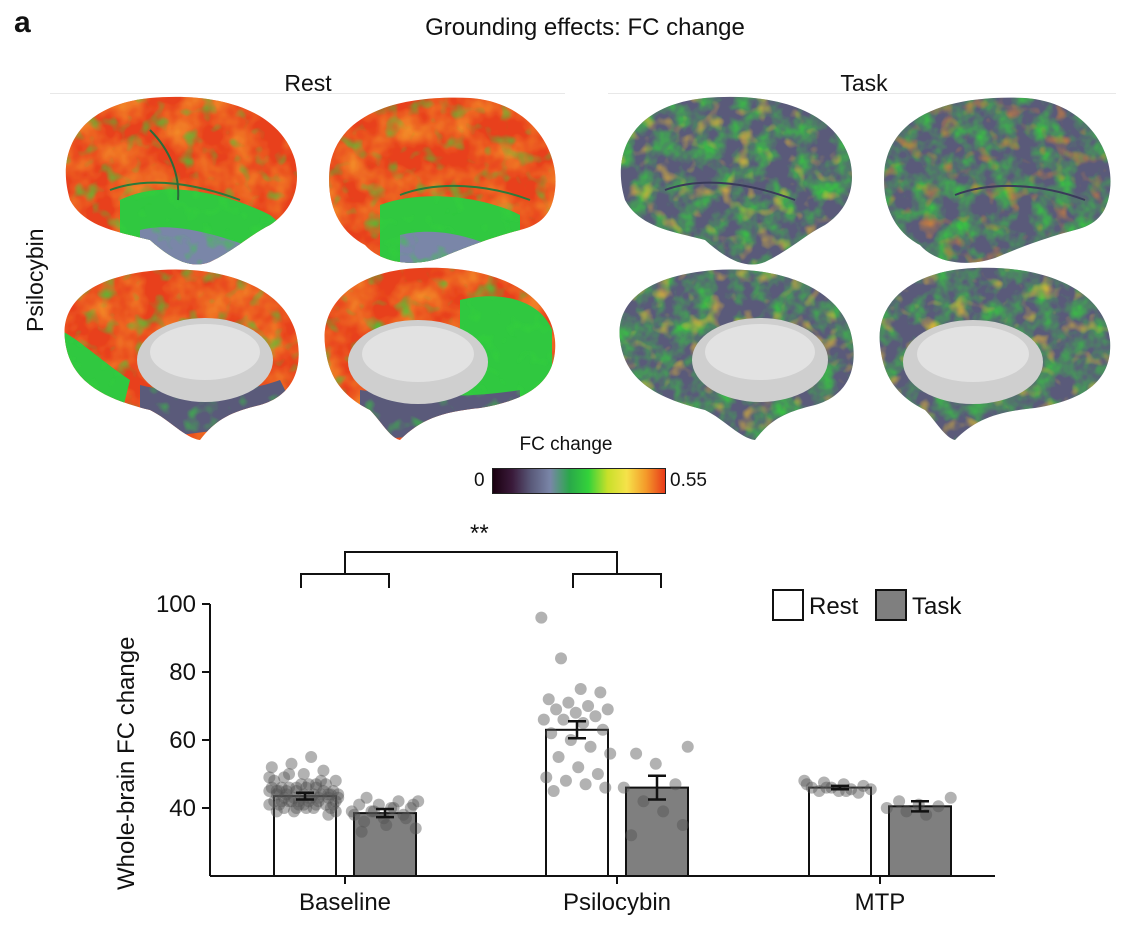 The width and height of the screenshot is (1132, 930). Describe the element at coordinates (181, 180) in the screenshot. I see `rest-lateral-left-hemisphere` at that location.